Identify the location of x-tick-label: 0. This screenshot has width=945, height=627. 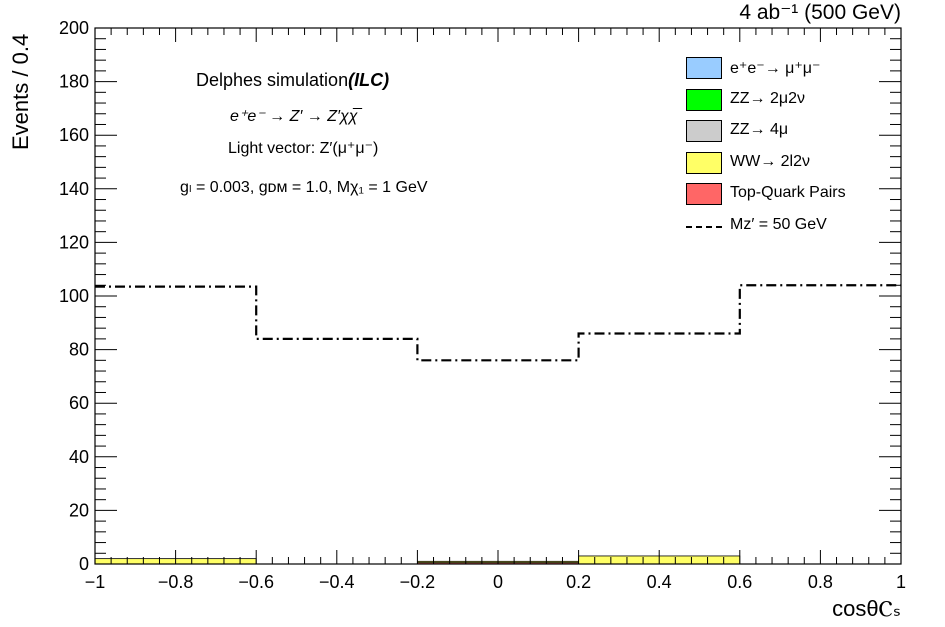
(498, 582).